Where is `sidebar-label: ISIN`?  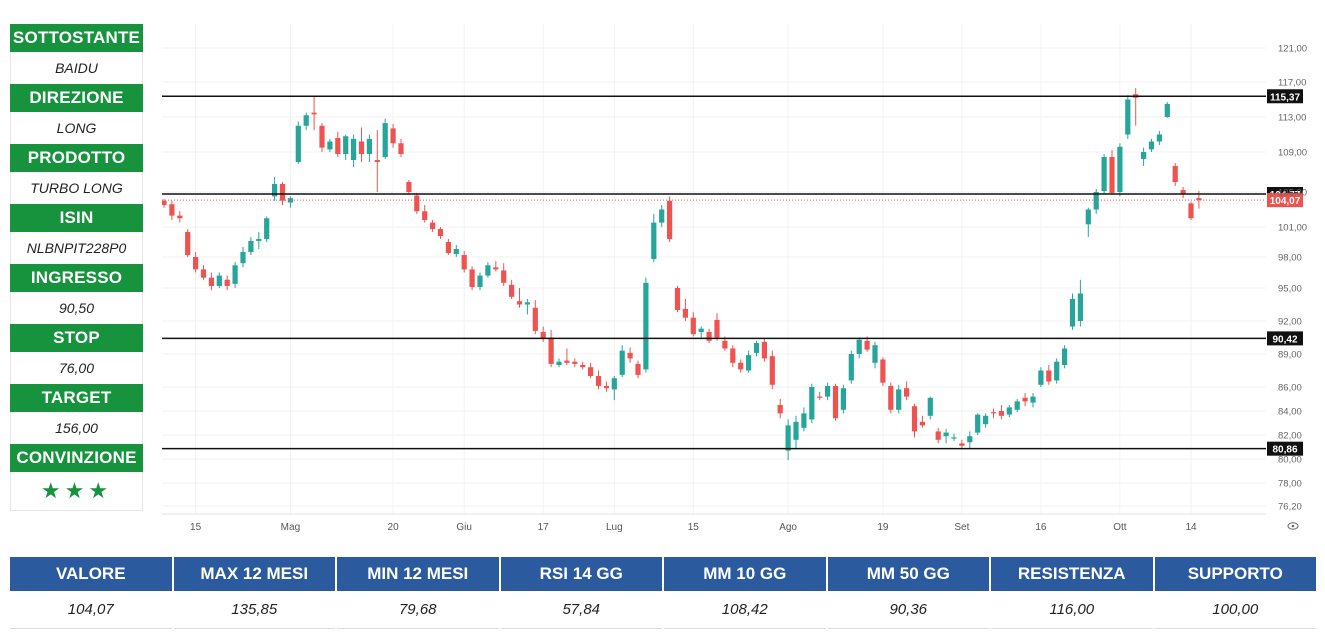
sidebar-label: ISIN is located at coordinates (76, 218).